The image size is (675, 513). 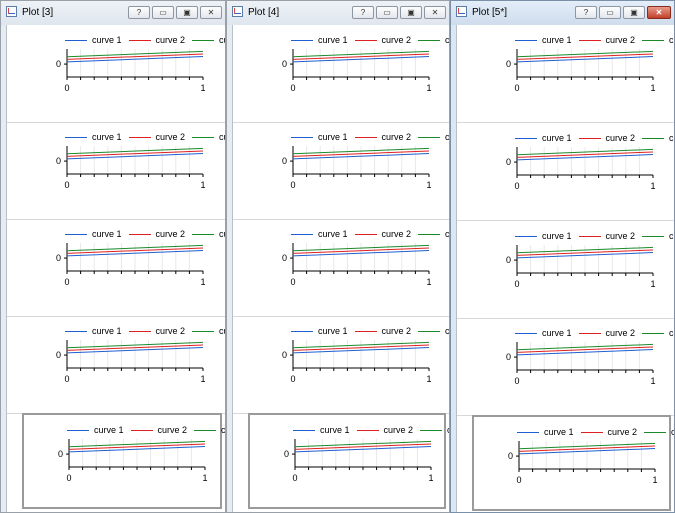 What do you see at coordinates (399, 12) in the screenshot?
I see `window-controls: ? ▭ ▣ ✕` at bounding box center [399, 12].